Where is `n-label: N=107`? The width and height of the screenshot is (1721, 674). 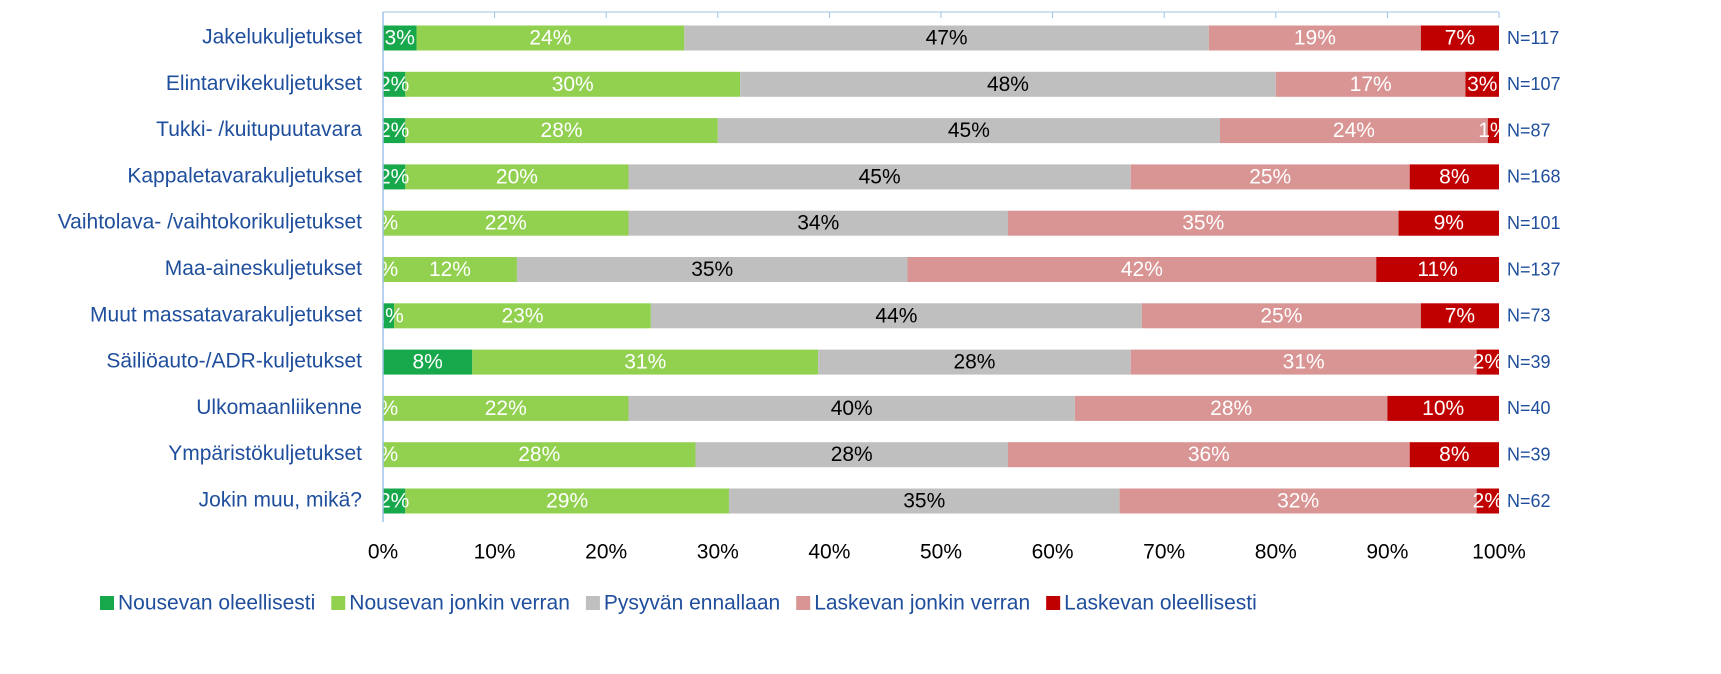
n-label: N=107 is located at coordinates (1534, 84).